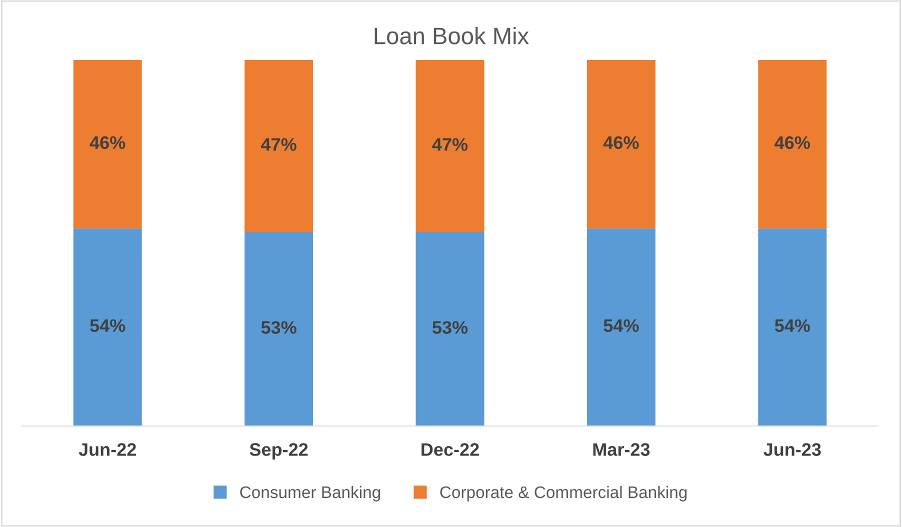 The width and height of the screenshot is (902, 527). Describe the element at coordinates (107, 449) in the screenshot. I see `x-tick-label: Jun-22` at that location.